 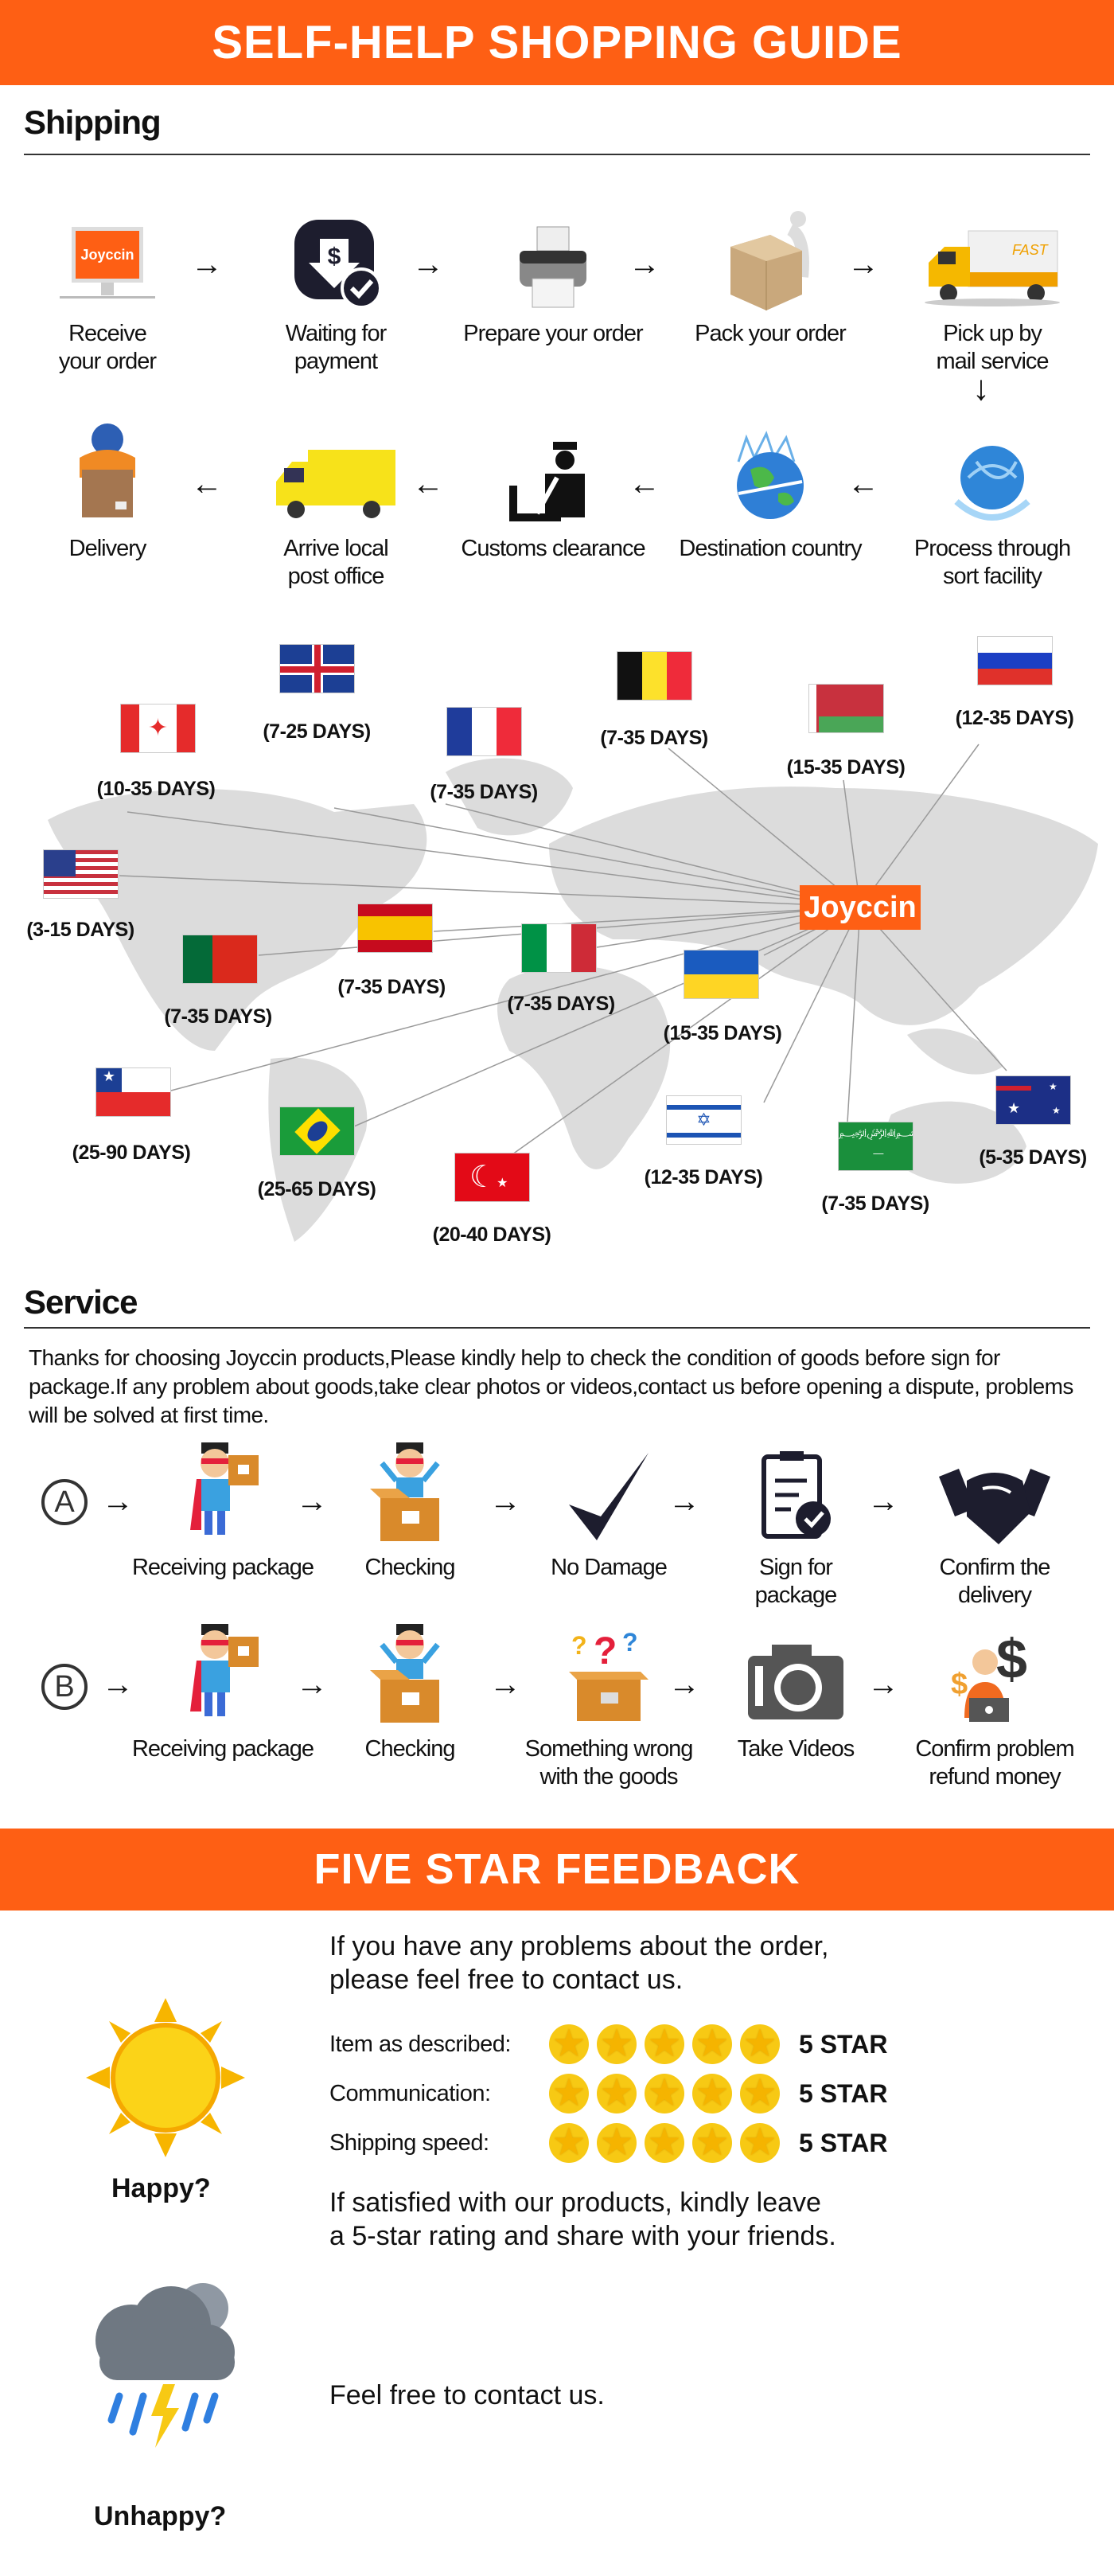 What do you see at coordinates (992, 477) in the screenshot?
I see `globe-icon` at bounding box center [992, 477].